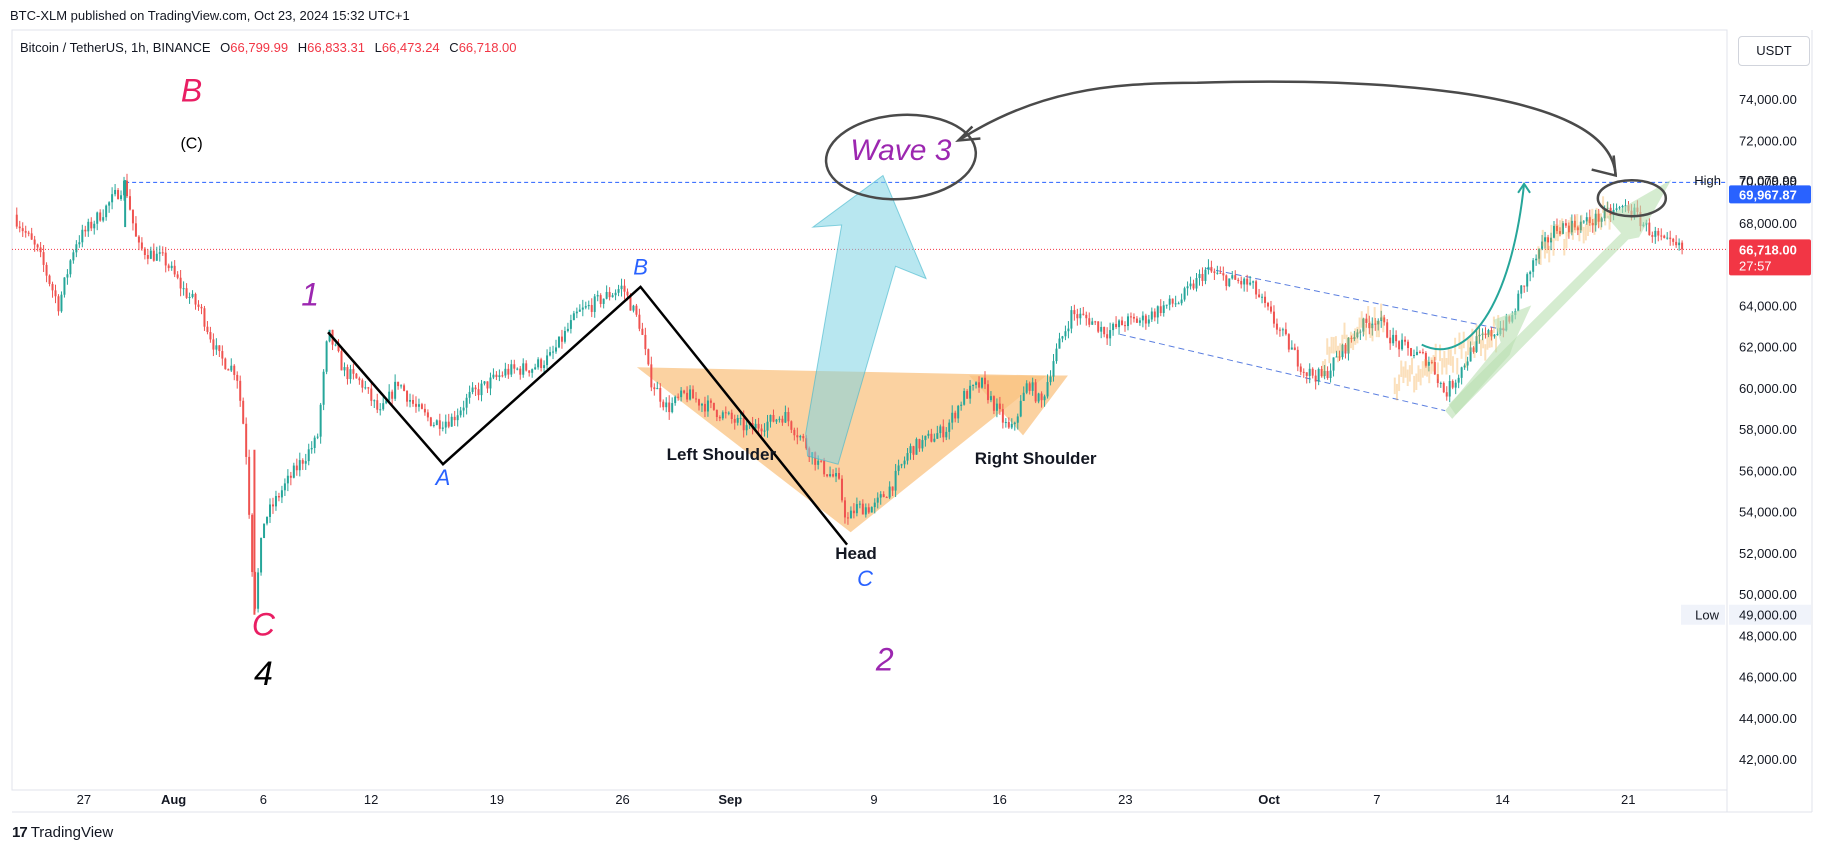  Describe the element at coordinates (62, 832) in the screenshot. I see `tradingview-logo: 17 TradingView` at that location.